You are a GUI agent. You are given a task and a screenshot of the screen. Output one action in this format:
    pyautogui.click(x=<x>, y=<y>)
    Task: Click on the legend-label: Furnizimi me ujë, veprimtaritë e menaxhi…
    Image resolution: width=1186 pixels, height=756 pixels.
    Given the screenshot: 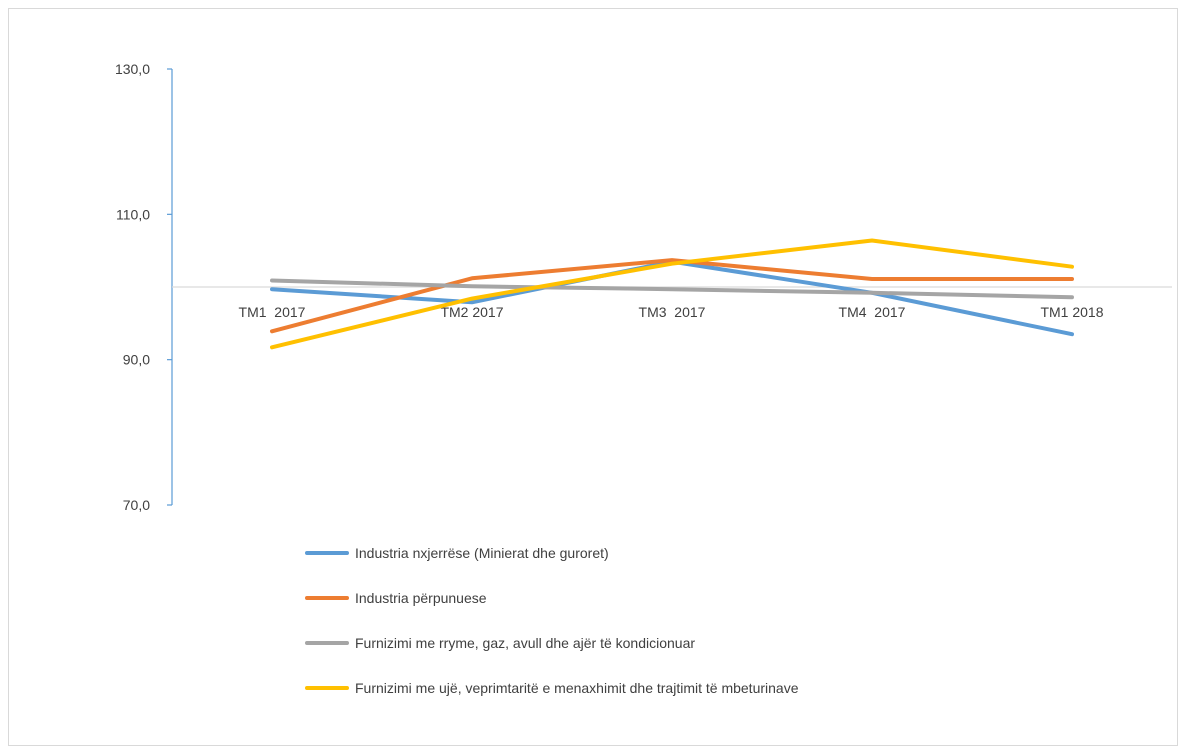 What is the action you would take?
    pyautogui.click(x=577, y=687)
    